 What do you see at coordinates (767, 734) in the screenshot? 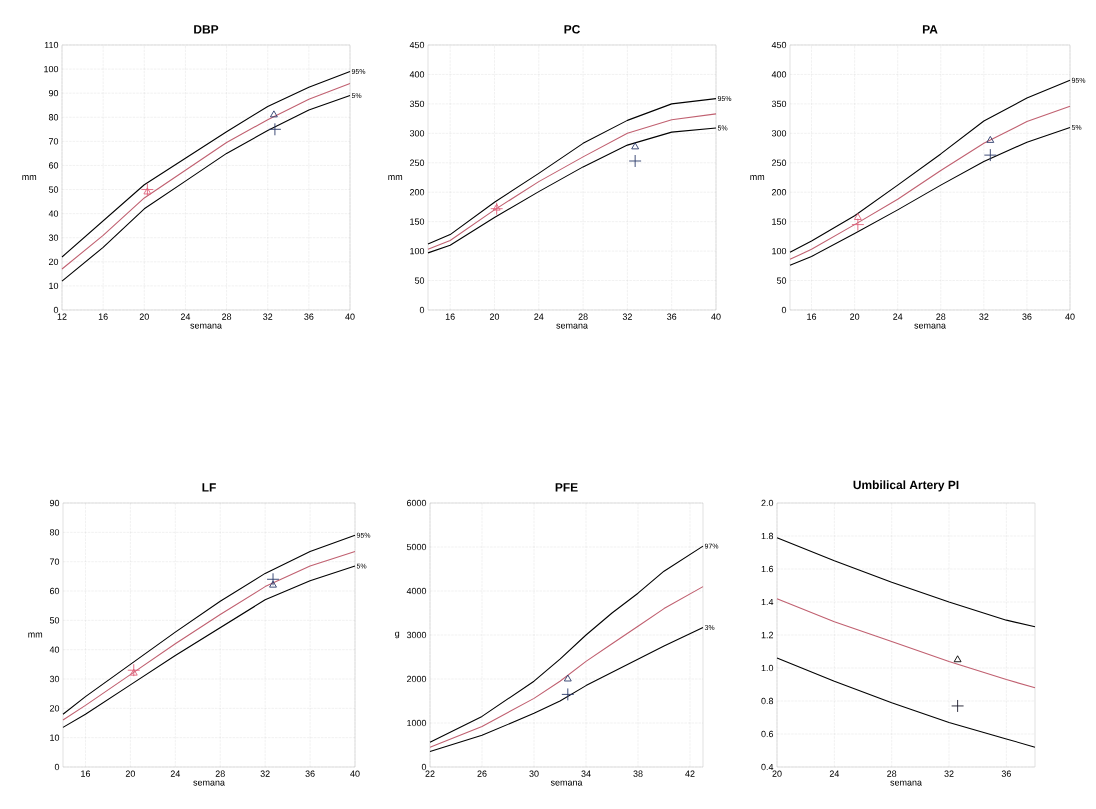
I see `y-tick-label: 0.6` at bounding box center [767, 734].